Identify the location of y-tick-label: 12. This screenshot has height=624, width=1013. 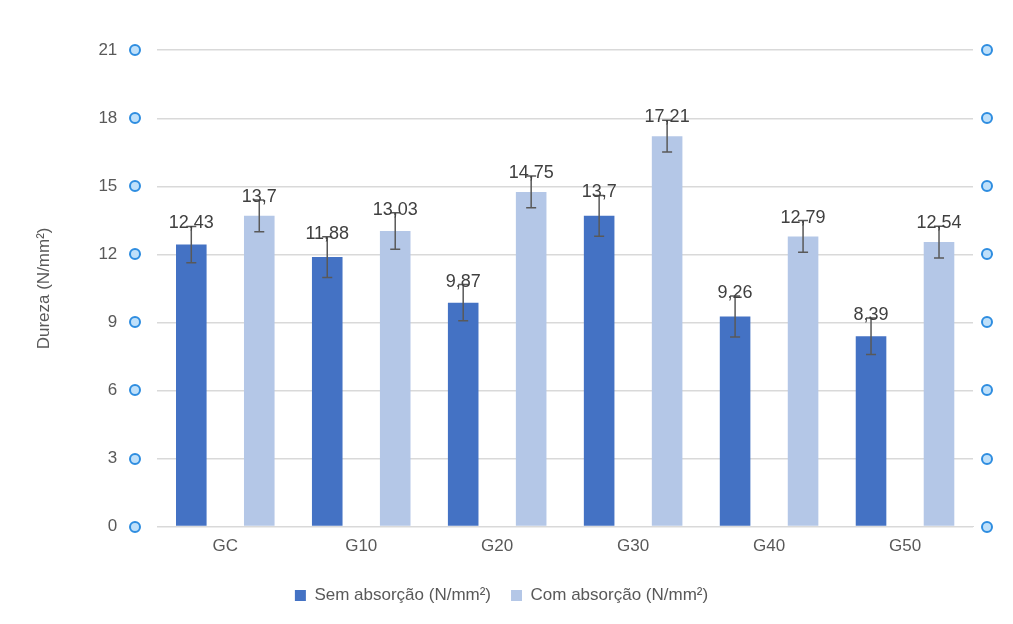
(108, 254).